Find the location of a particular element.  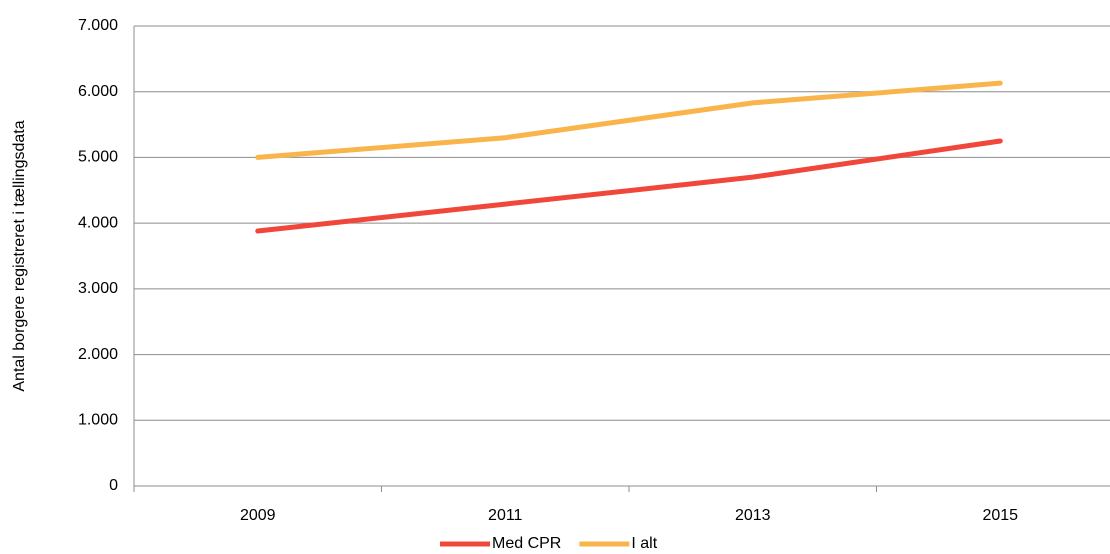

y-axis-label: Antal borgere registreret i tællingsdata is located at coordinates (19, 255).